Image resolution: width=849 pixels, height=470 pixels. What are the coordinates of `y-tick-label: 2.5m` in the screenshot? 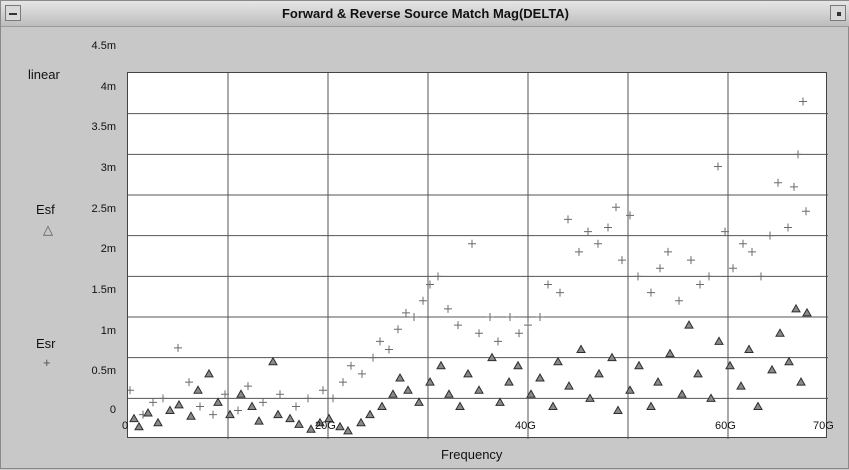 It's located at (103, 209).